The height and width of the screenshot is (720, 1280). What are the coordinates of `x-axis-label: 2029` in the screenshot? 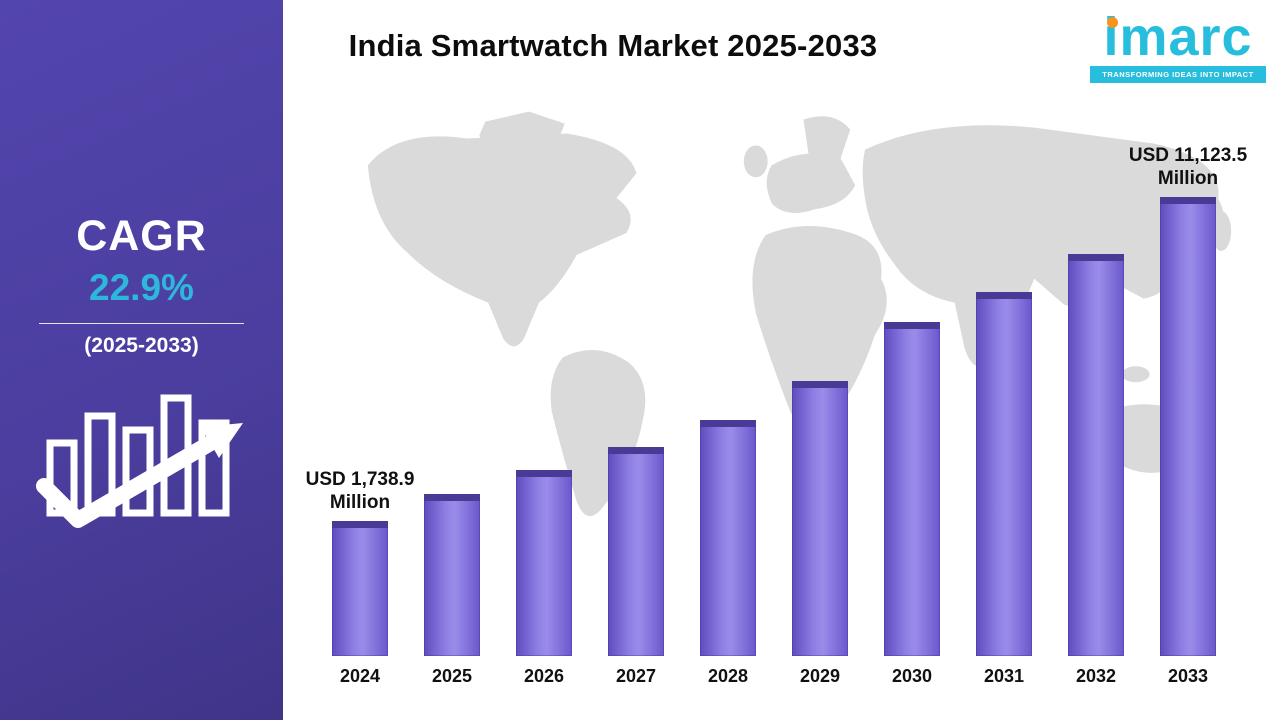 It's located at (820, 676).